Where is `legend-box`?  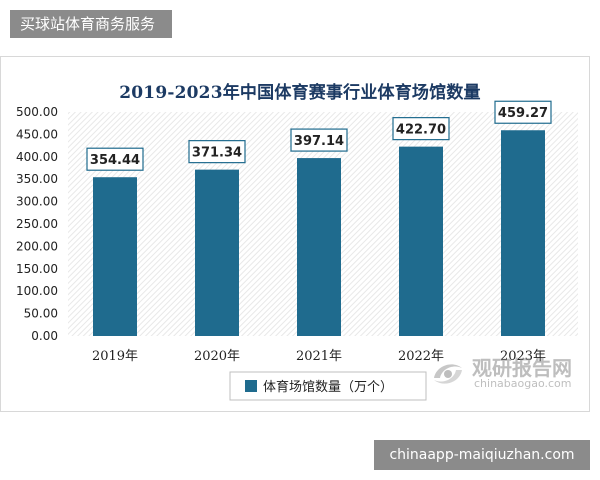
legend-box is located at coordinates (328, 386).